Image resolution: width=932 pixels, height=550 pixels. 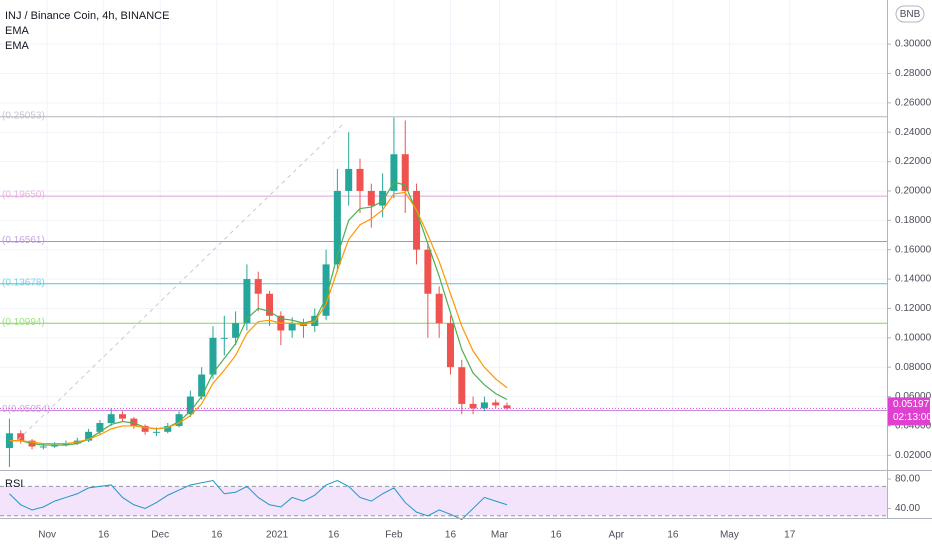 I want to click on x-tick-label: Mar, so click(x=500, y=535).